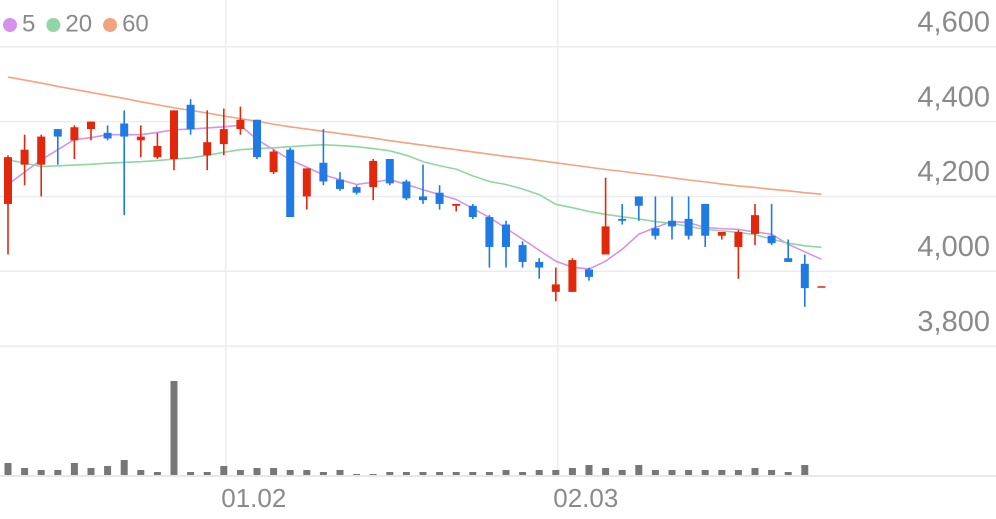 Image resolution: width=996 pixels, height=519 pixels. What do you see at coordinates (135, 23) in the screenshot?
I see `legend-label: 60` at bounding box center [135, 23].